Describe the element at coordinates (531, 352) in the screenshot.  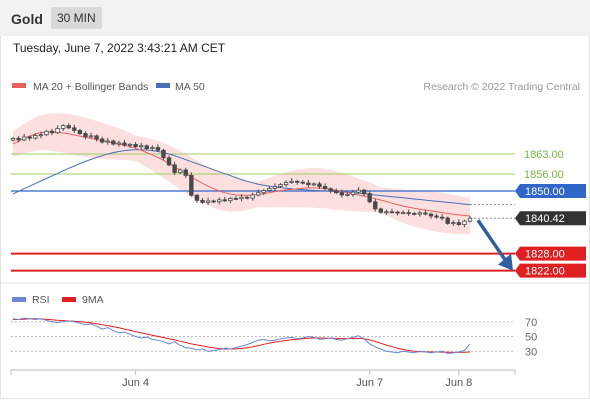
I see `rsi-tick-label-30: 30` at that location.